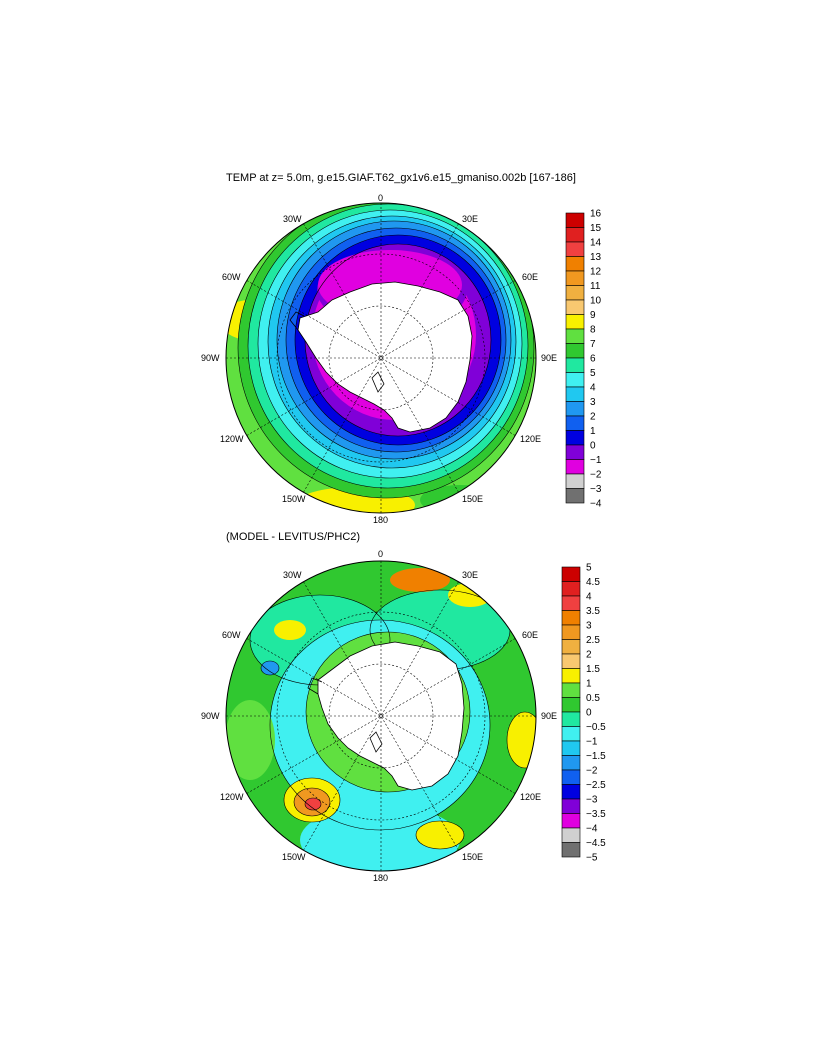 The width and height of the screenshot is (818, 1055). What do you see at coordinates (593, 344) in the screenshot?
I see `top-colorbar-tick-label: 7` at bounding box center [593, 344].